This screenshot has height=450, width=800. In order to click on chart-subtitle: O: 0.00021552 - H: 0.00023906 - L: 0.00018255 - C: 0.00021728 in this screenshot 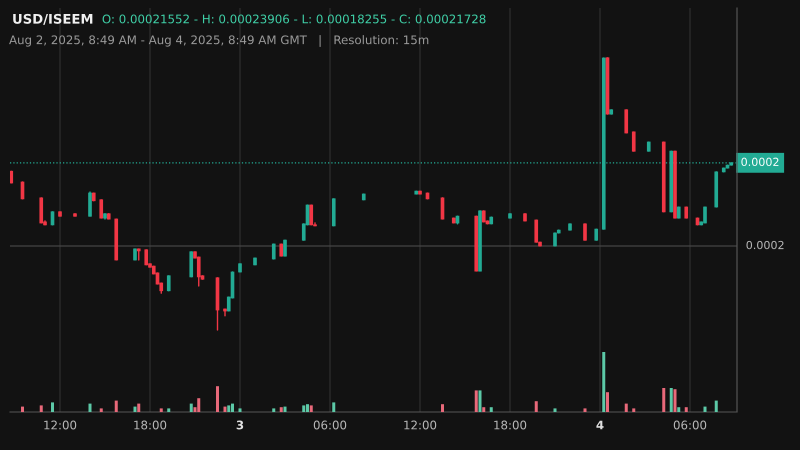, I will do `click(294, 19)`.